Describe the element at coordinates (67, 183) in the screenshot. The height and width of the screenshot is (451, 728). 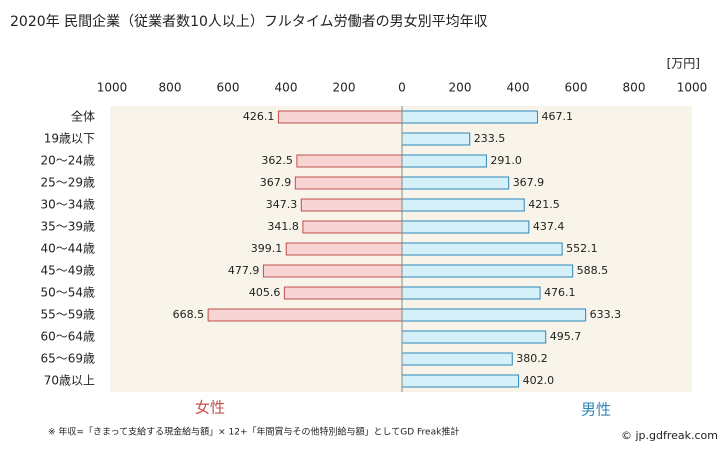
I see `category-label: 25〜29歳` at that location.